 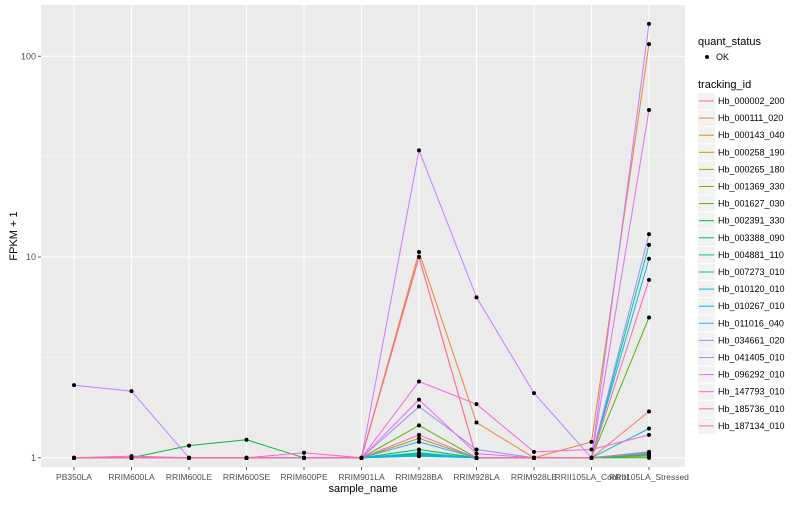 I want to click on legend-item-label: Hb_010120_010, so click(x=751, y=289).